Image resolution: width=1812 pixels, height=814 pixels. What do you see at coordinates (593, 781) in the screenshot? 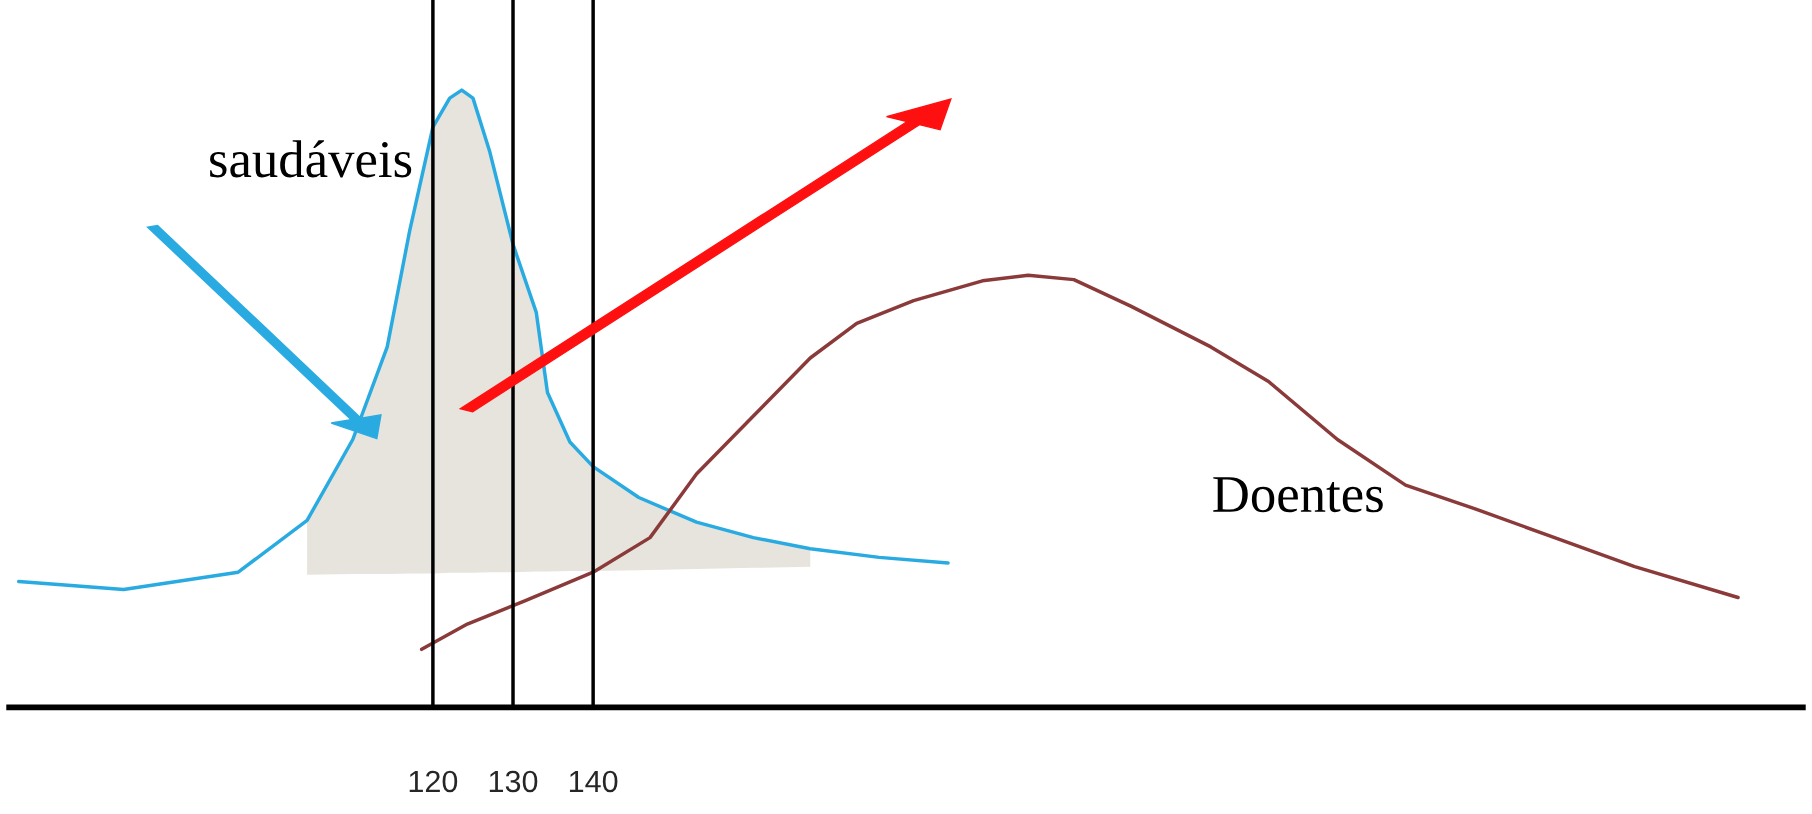
I see `x-tick-label: 140` at bounding box center [593, 781].